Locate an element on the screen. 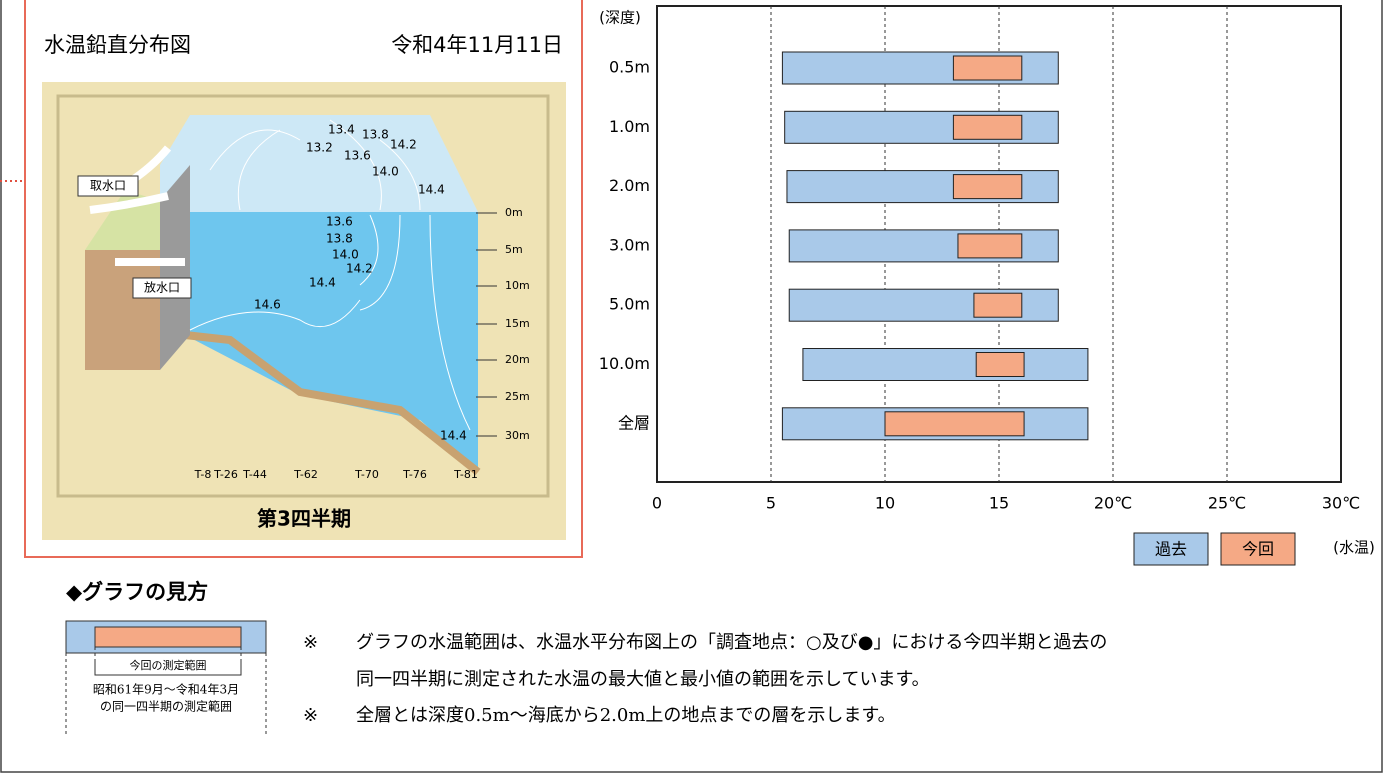 The width and height of the screenshot is (1398, 779). outlet-box is located at coordinates (162, 288).